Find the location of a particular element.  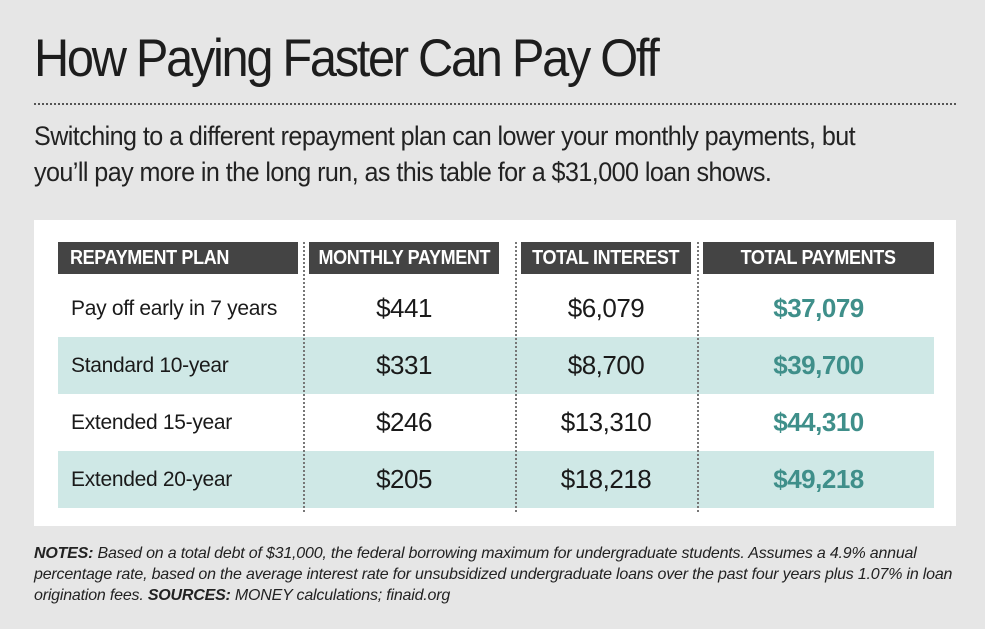

total-interest-cell: $13,310 is located at coordinates (606, 422).